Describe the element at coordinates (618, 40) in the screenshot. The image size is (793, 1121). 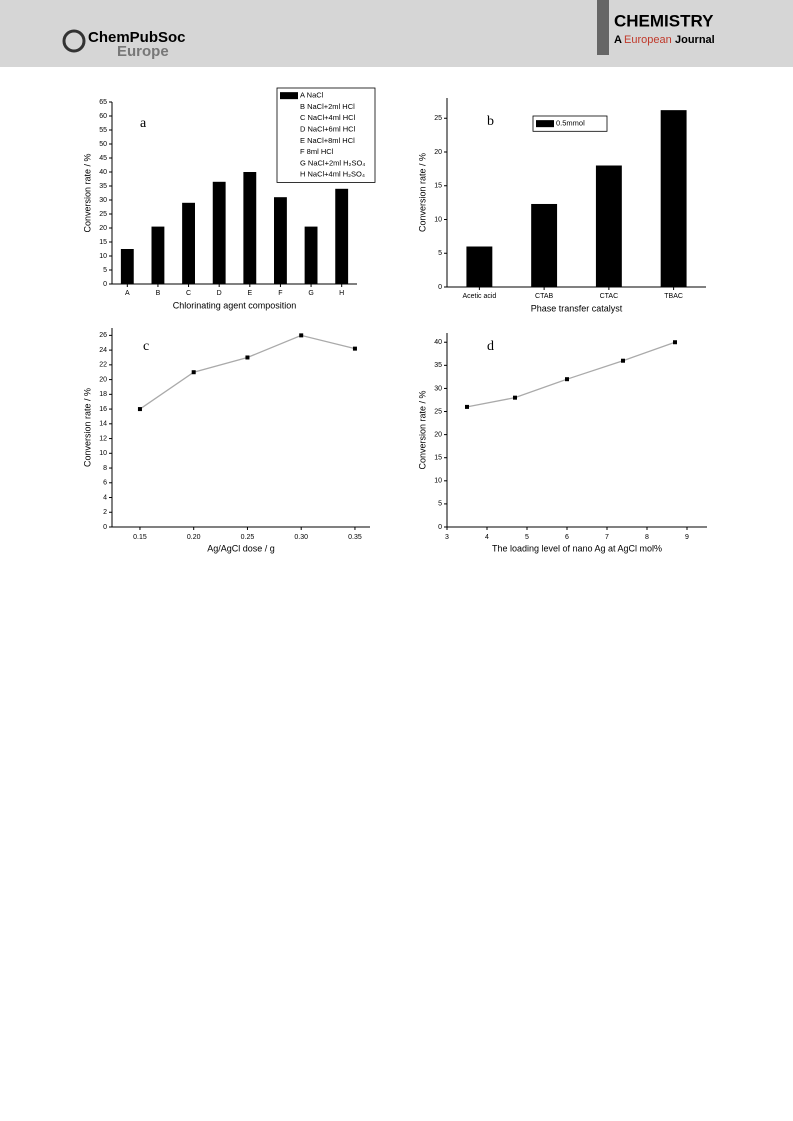
I see `journal-a: A` at that location.